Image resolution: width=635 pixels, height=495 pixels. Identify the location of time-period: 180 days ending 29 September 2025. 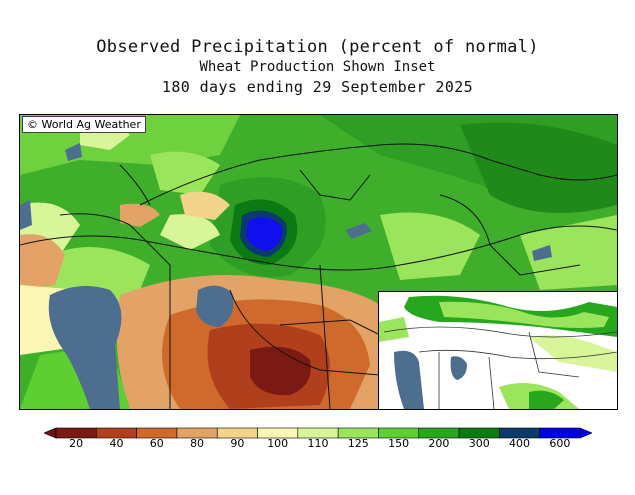
(317, 87).